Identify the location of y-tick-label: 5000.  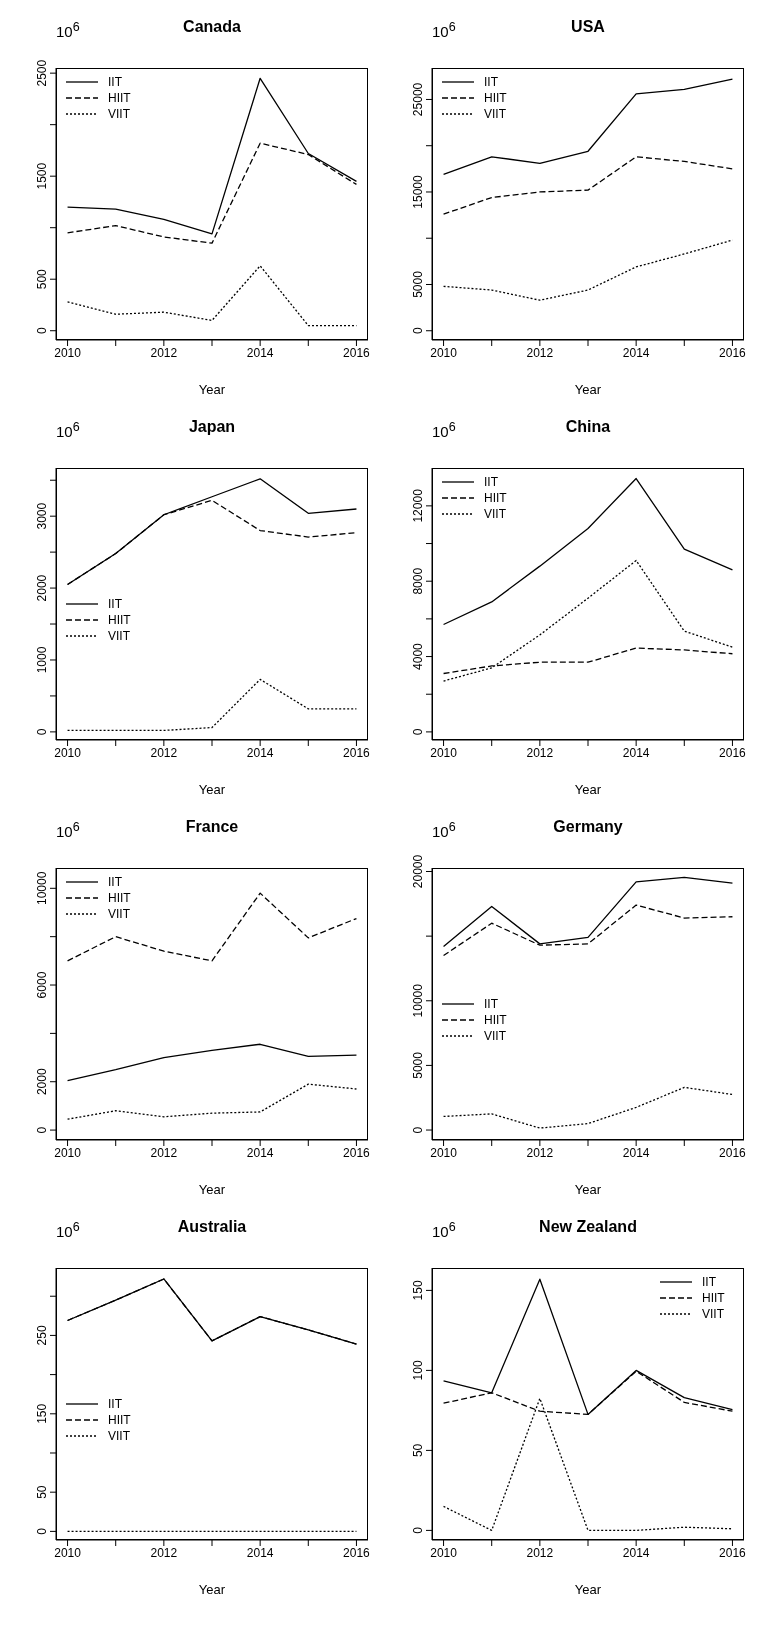
(418, 284).